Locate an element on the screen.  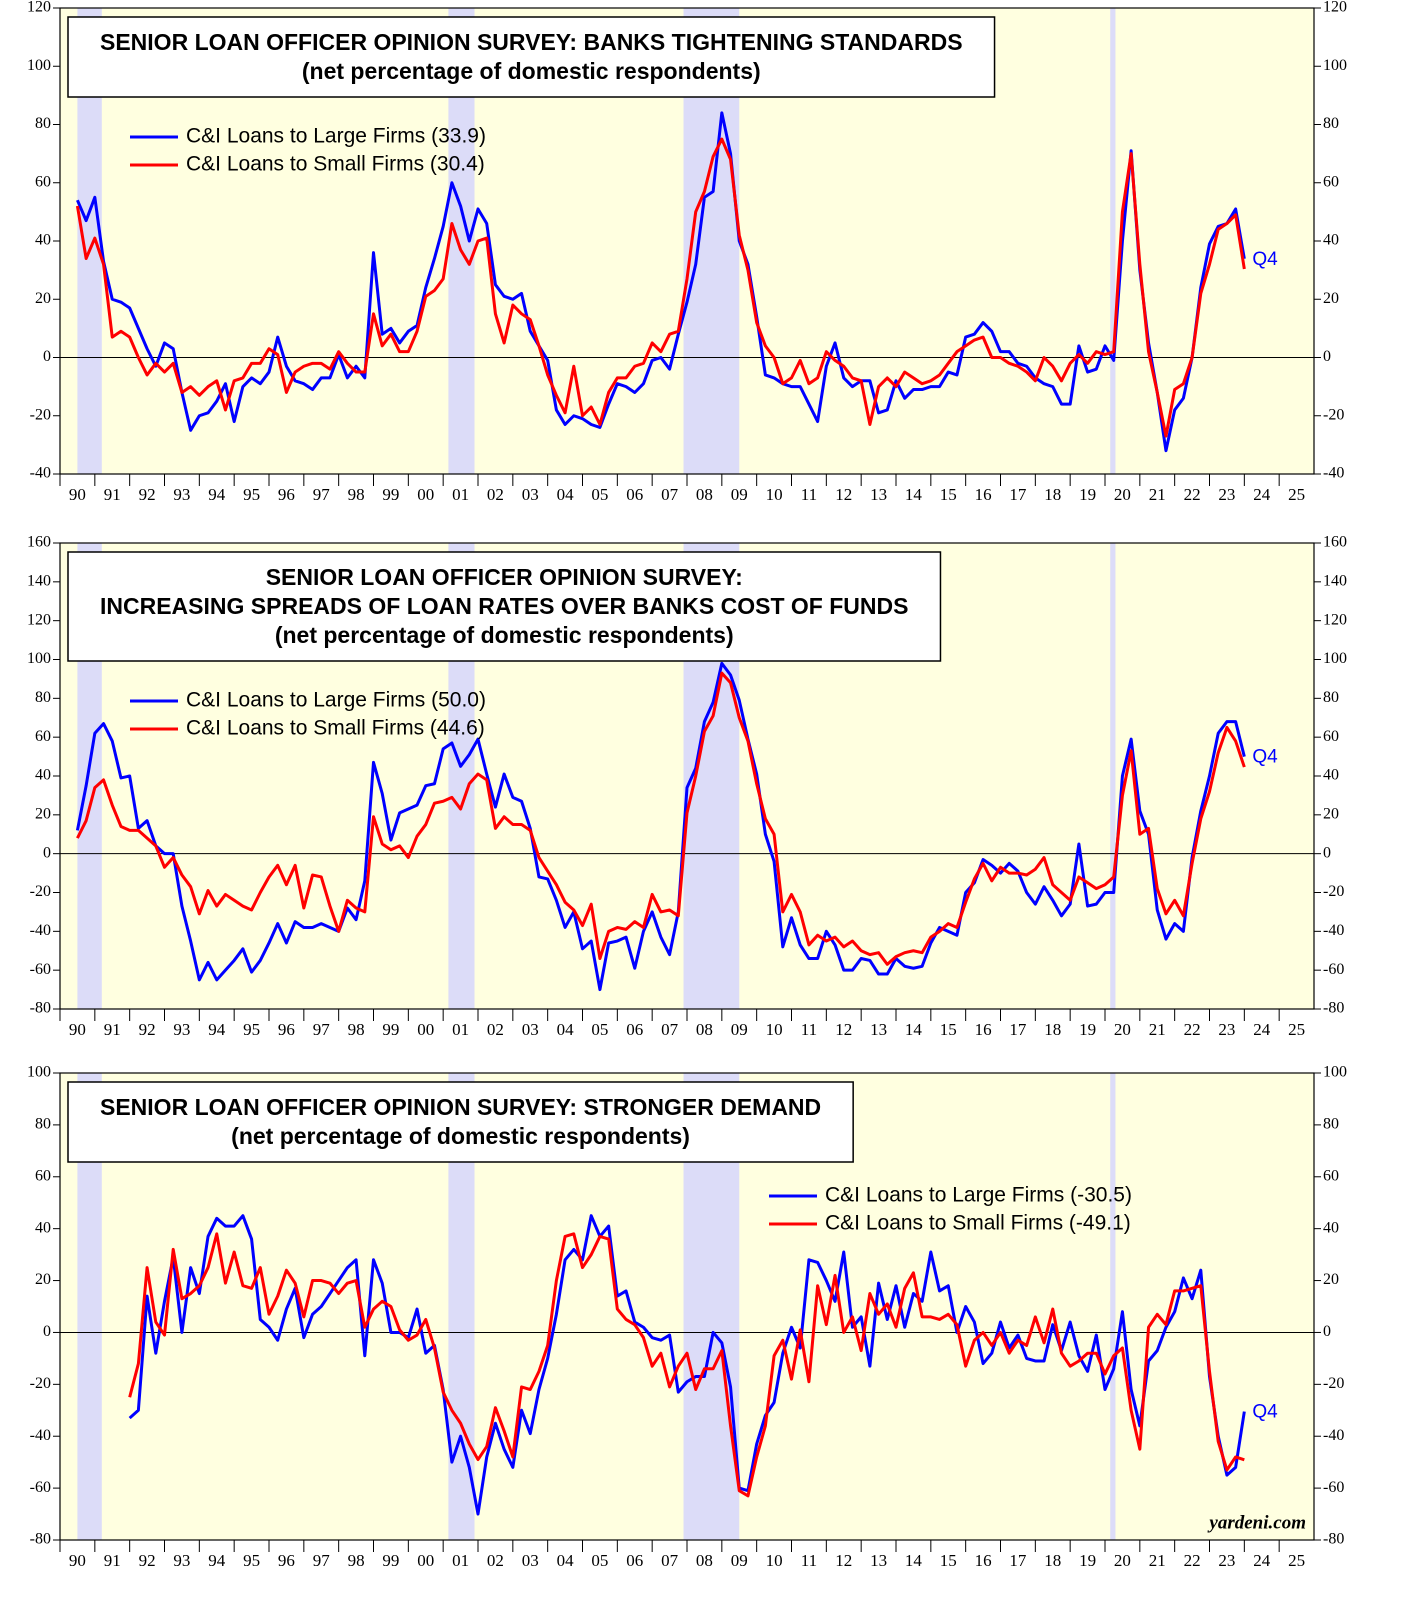
x-tick-label: 16 is located at coordinates (983, 494).